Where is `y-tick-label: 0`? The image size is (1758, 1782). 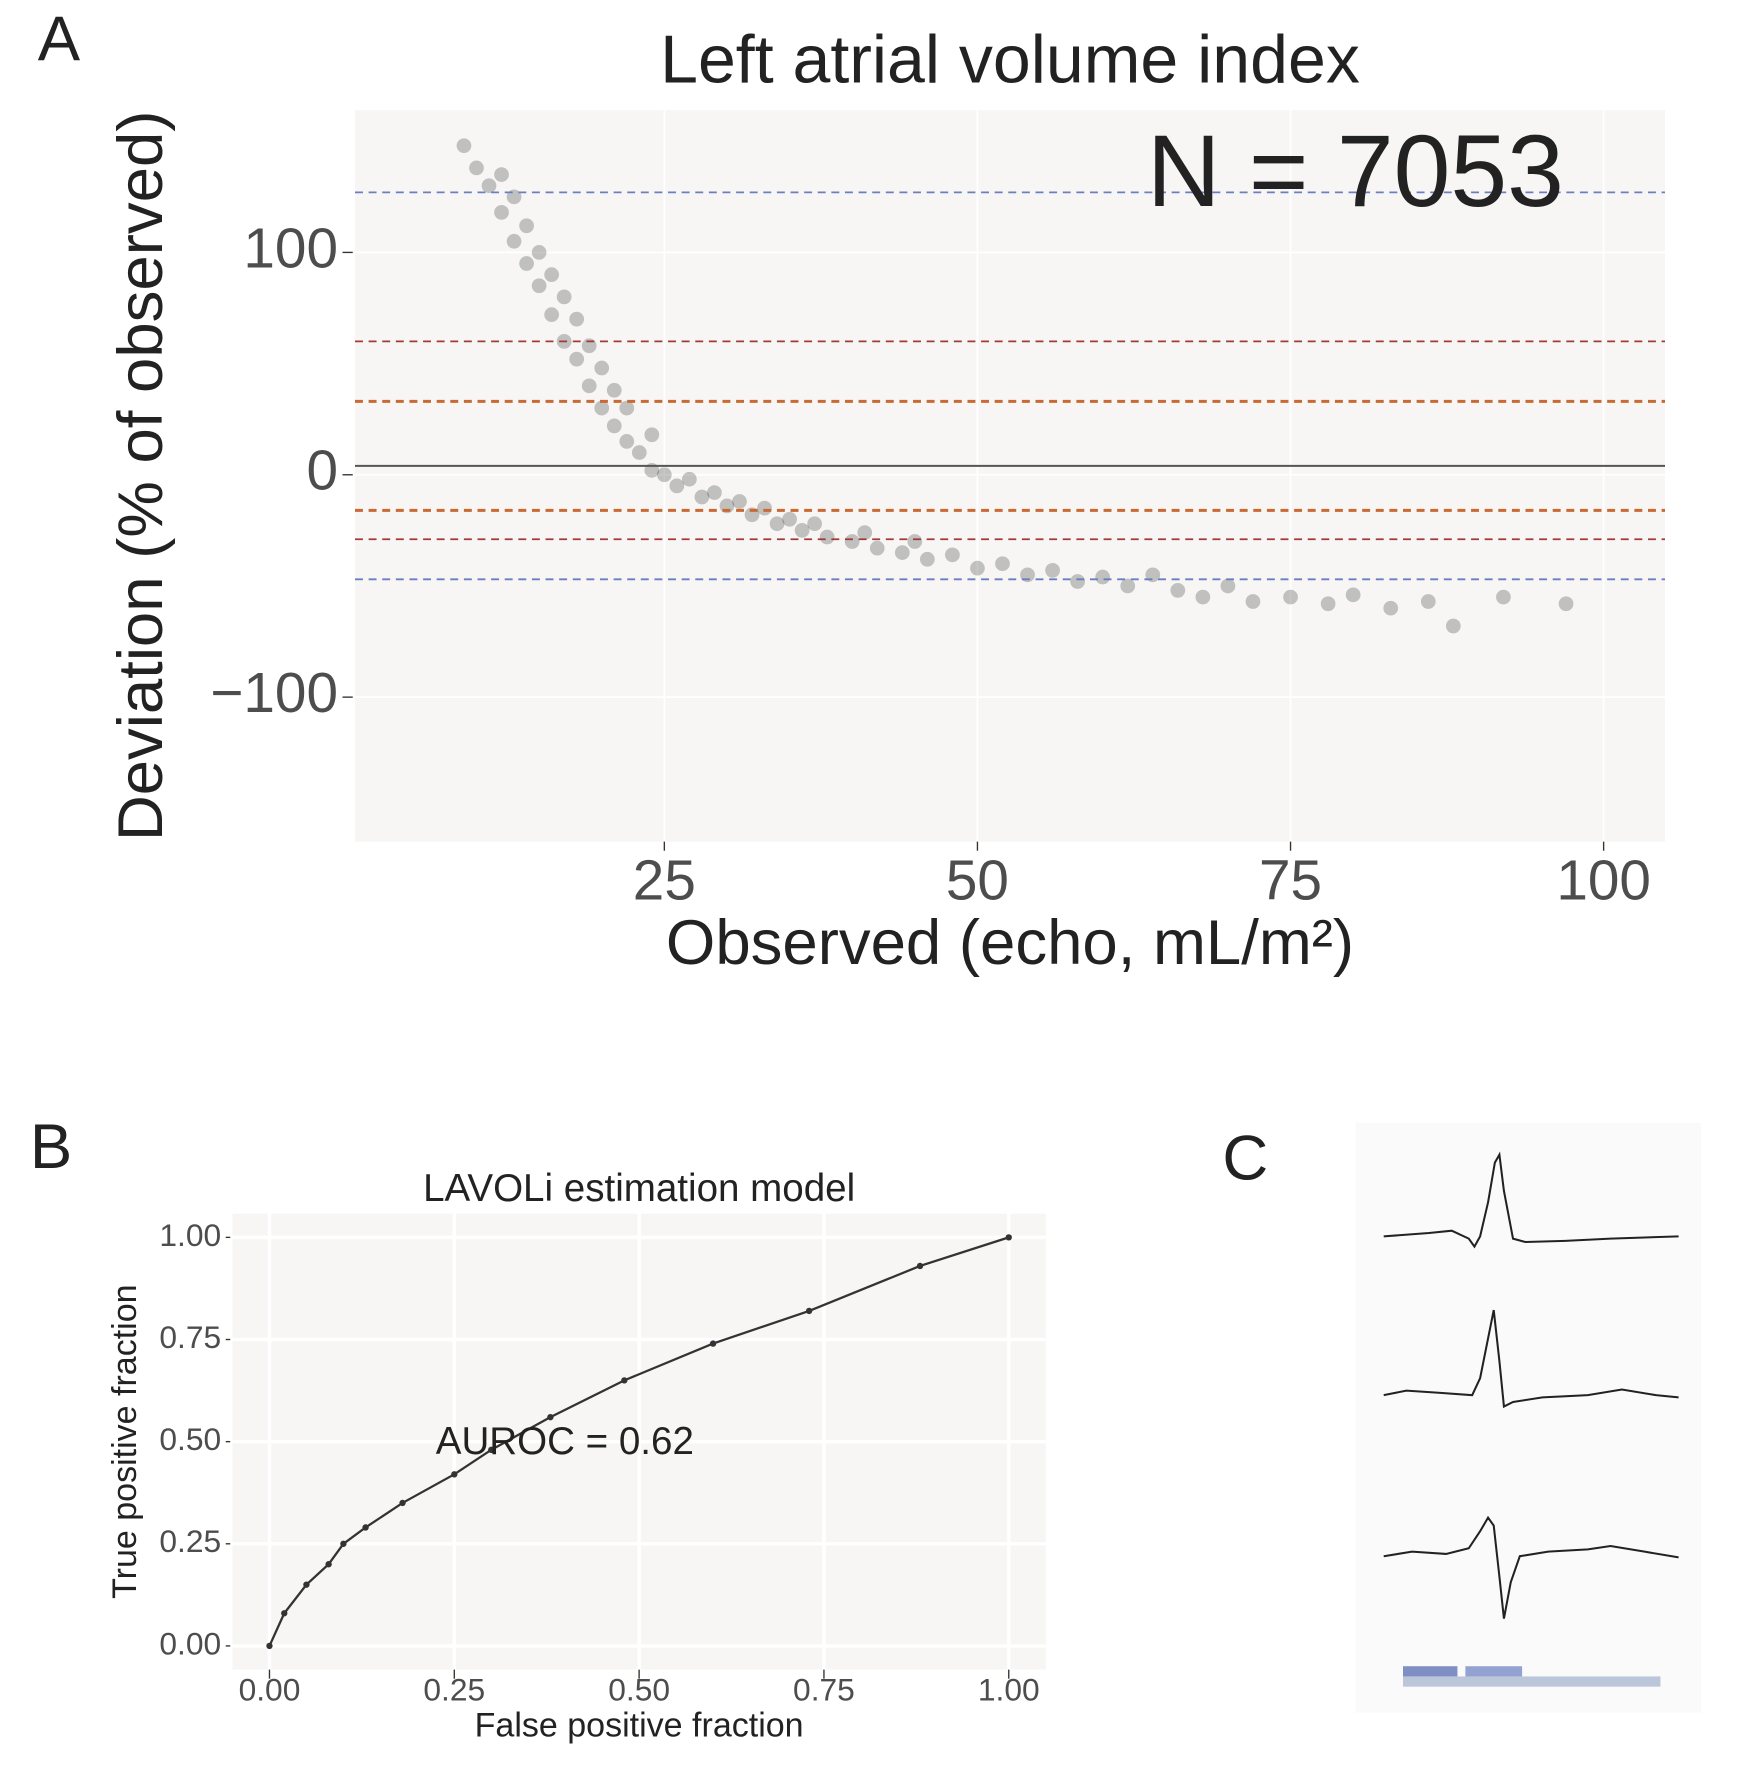 y-tick-label: 0 is located at coordinates (322, 471).